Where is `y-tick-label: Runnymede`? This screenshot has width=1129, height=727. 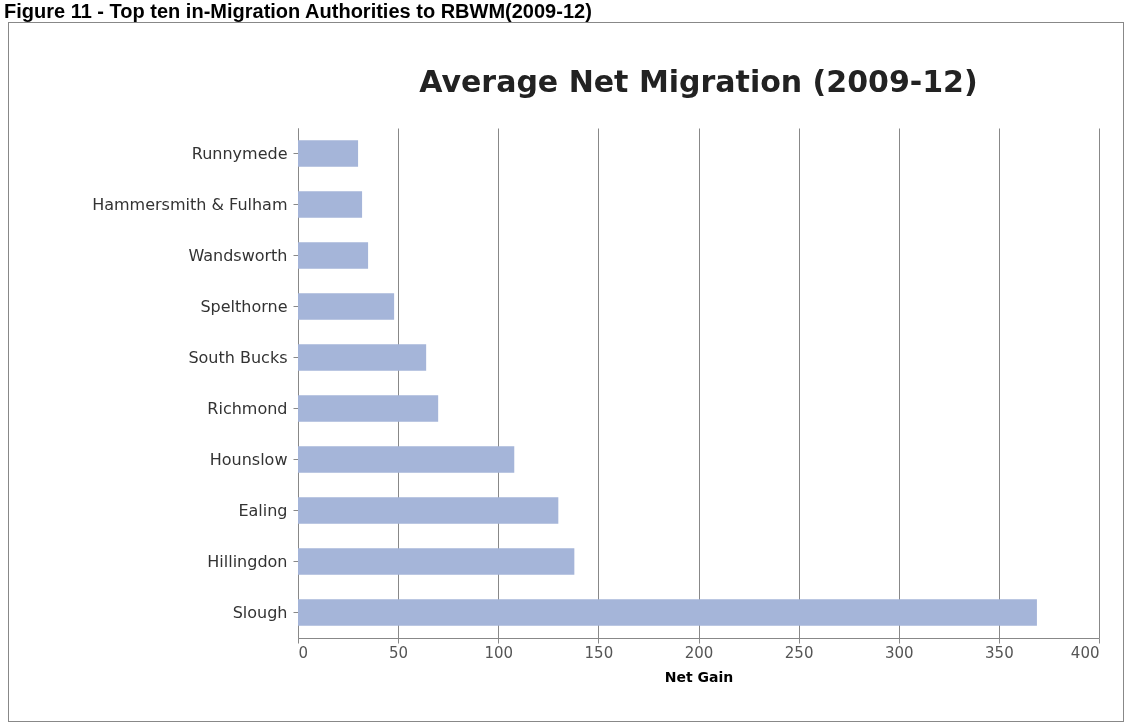 y-tick-label: Runnymede is located at coordinates (239, 153).